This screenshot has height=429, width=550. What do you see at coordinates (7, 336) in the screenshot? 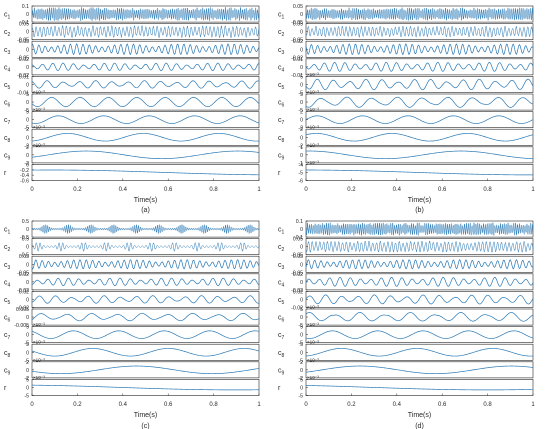
I see `row-label: c7` at bounding box center [7, 336].